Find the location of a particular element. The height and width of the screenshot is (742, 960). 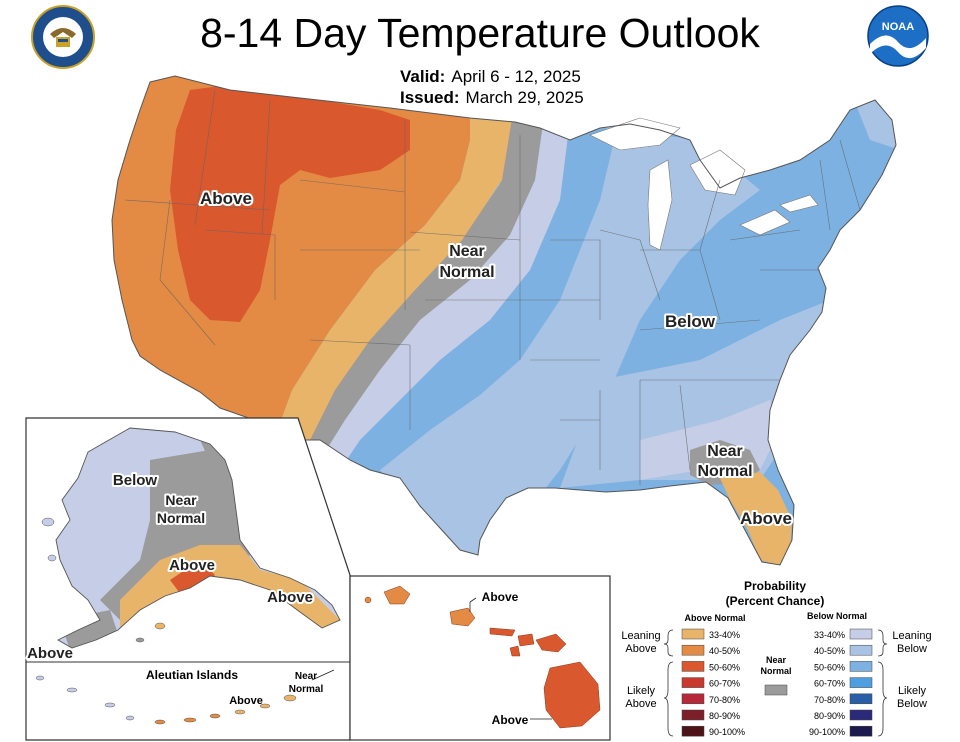

above-33-40-florida is located at coordinates (756, 518).